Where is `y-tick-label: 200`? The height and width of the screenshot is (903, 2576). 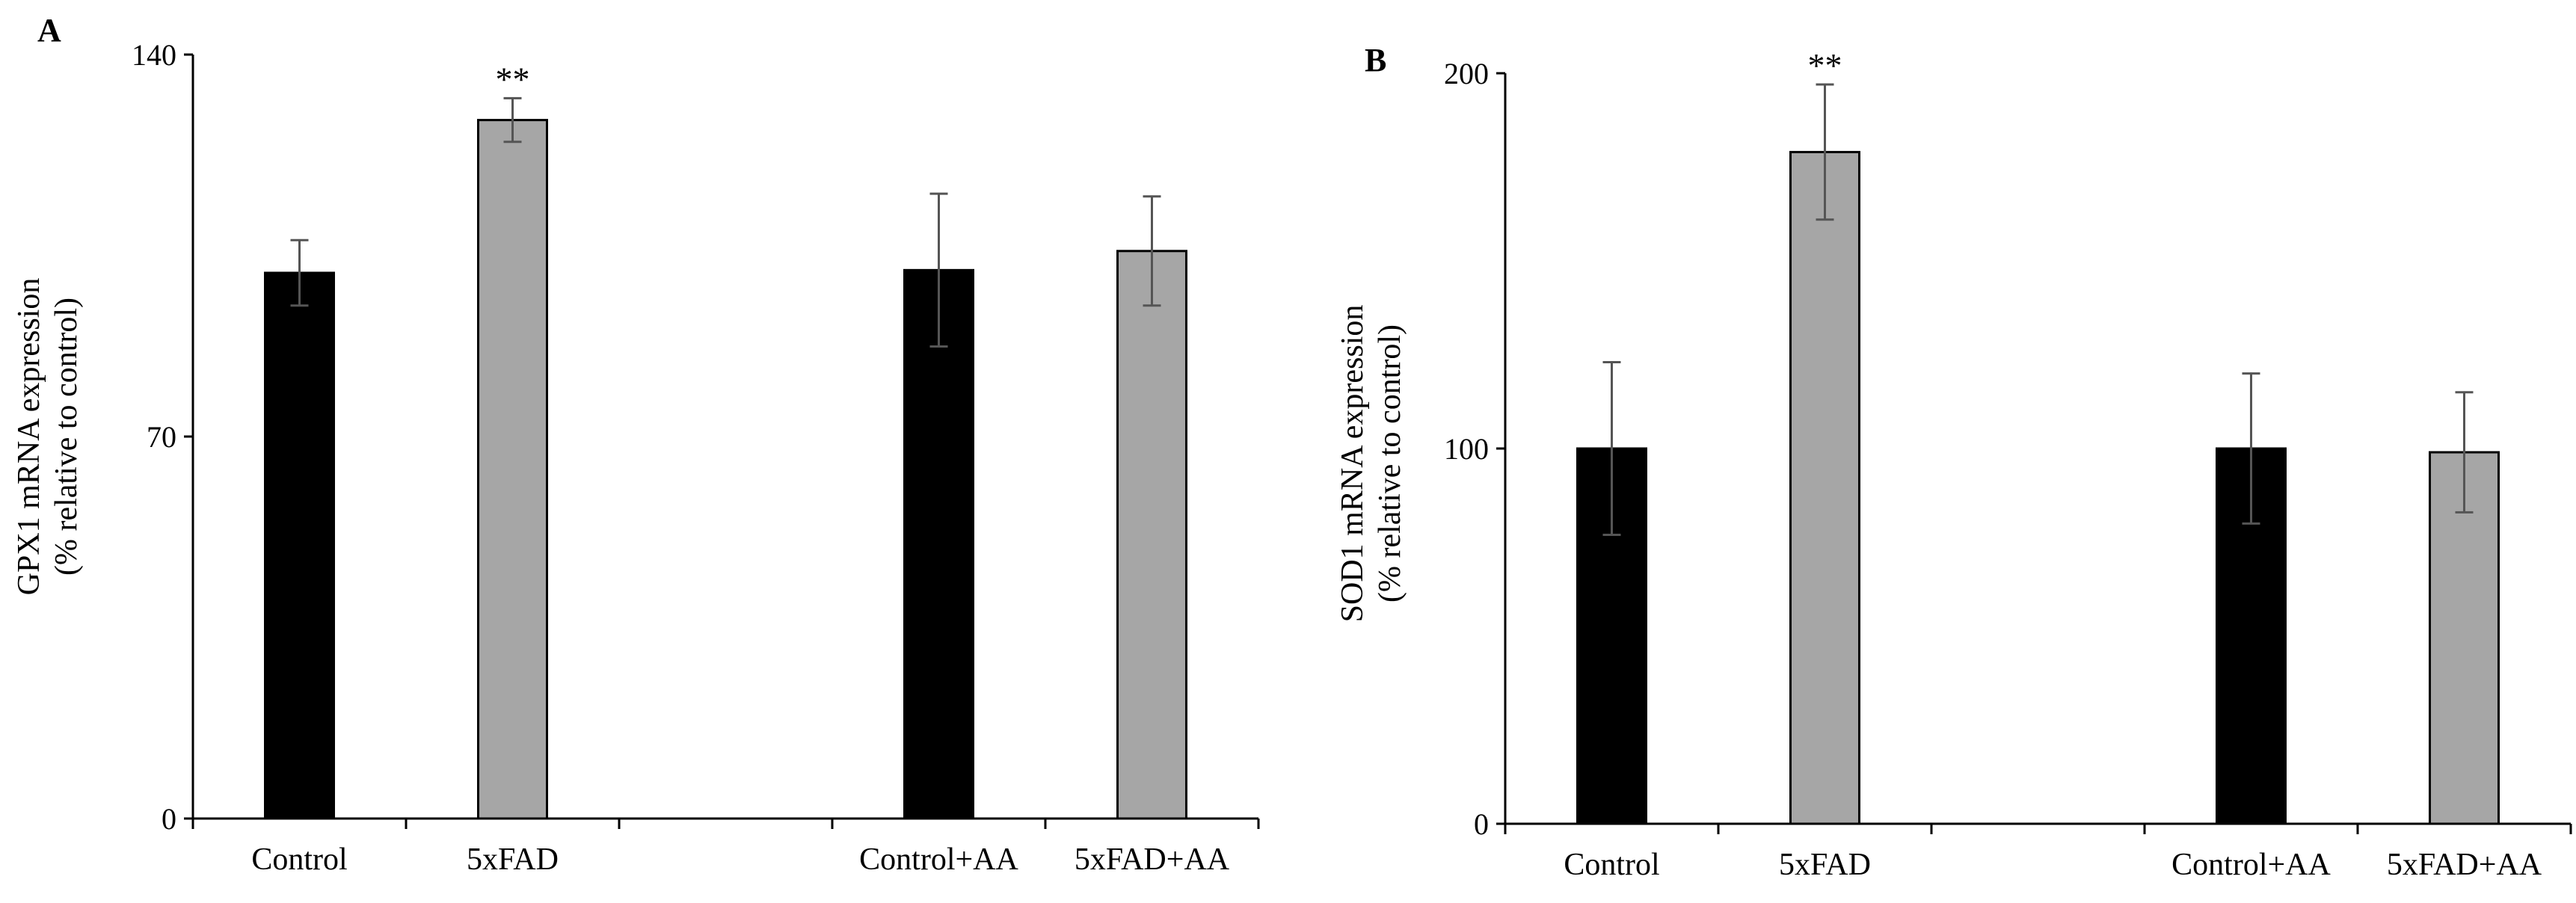
y-tick-label: 200 is located at coordinates (1466, 73).